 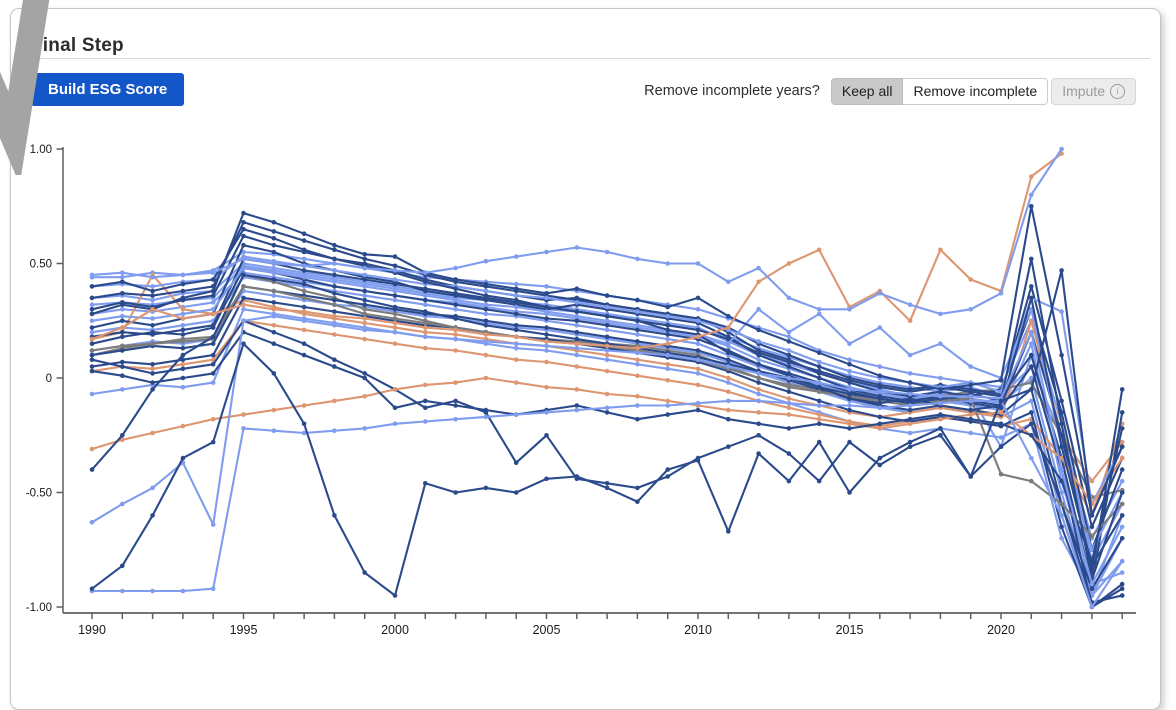 I want to click on x-tick-label: 1990, so click(x=92, y=630).